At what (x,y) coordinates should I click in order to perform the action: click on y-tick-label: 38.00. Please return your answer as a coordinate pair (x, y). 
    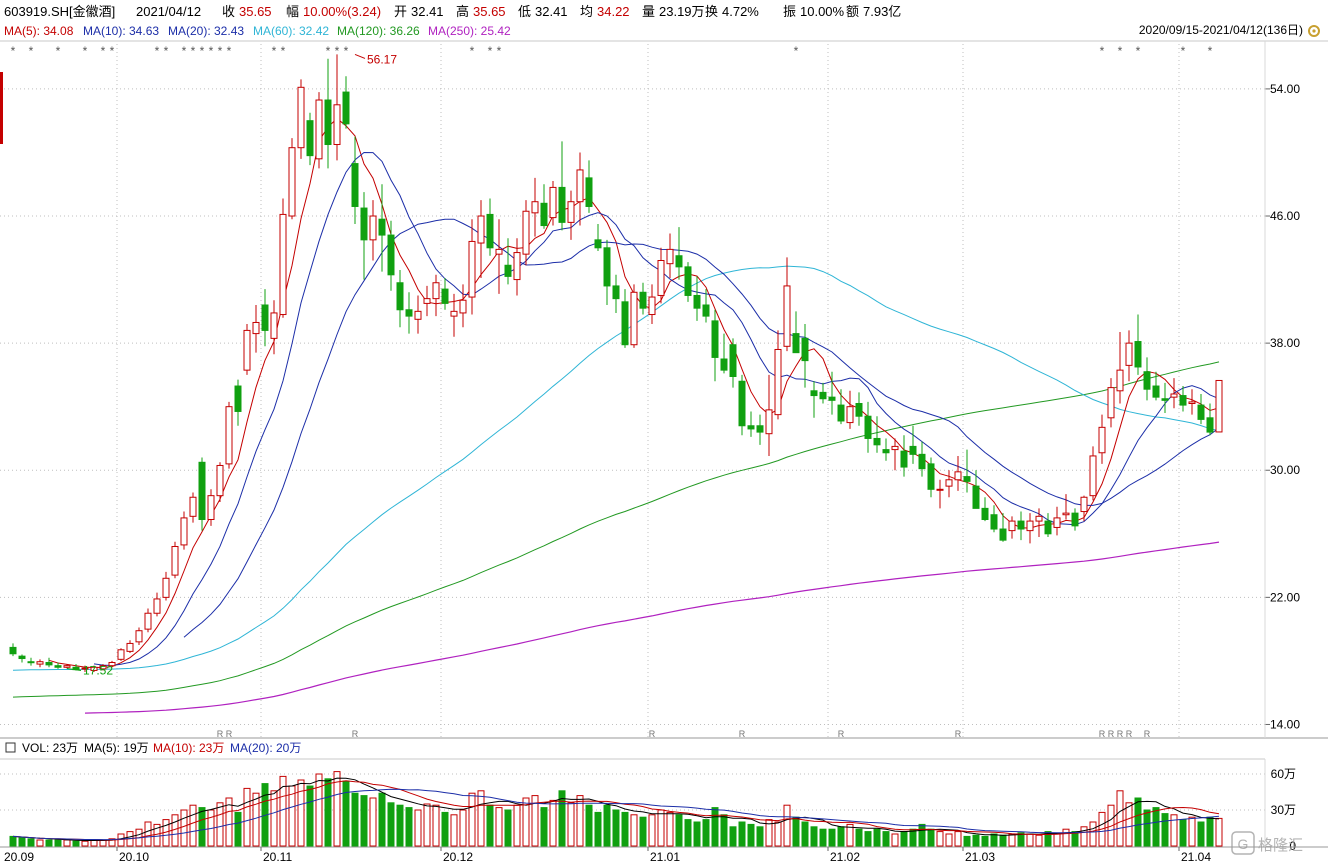
    Looking at the image, I should click on (1285, 343).